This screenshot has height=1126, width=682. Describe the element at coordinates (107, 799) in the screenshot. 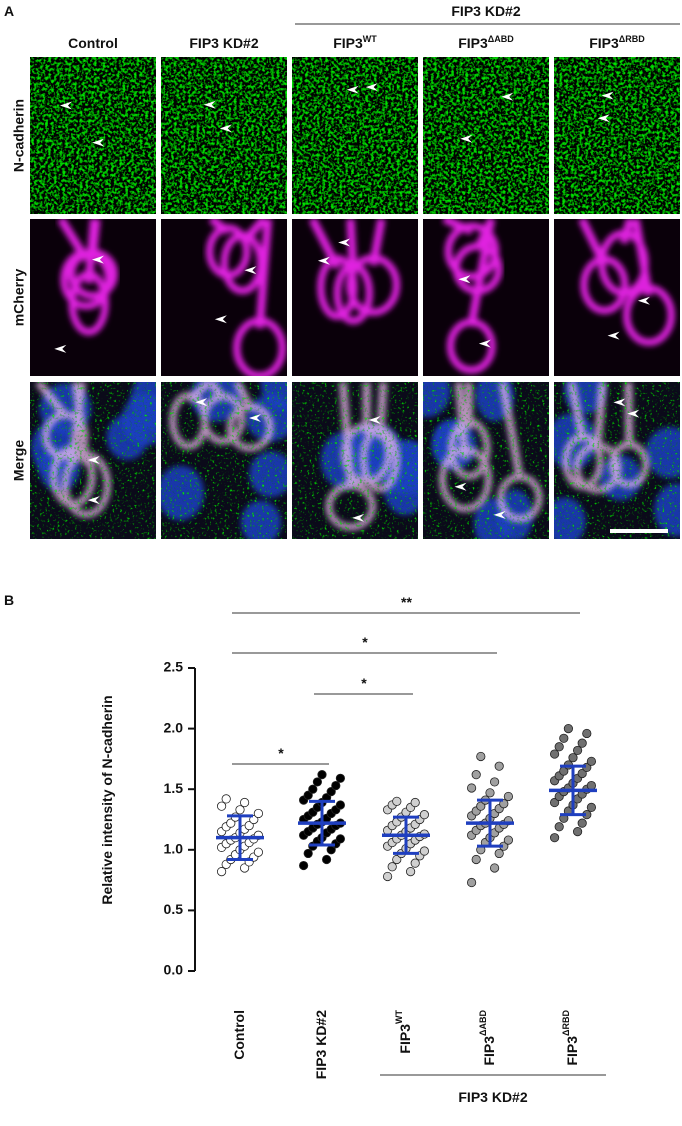

I see `y-axis-label: Relative intensity of N-cadherin` at that location.